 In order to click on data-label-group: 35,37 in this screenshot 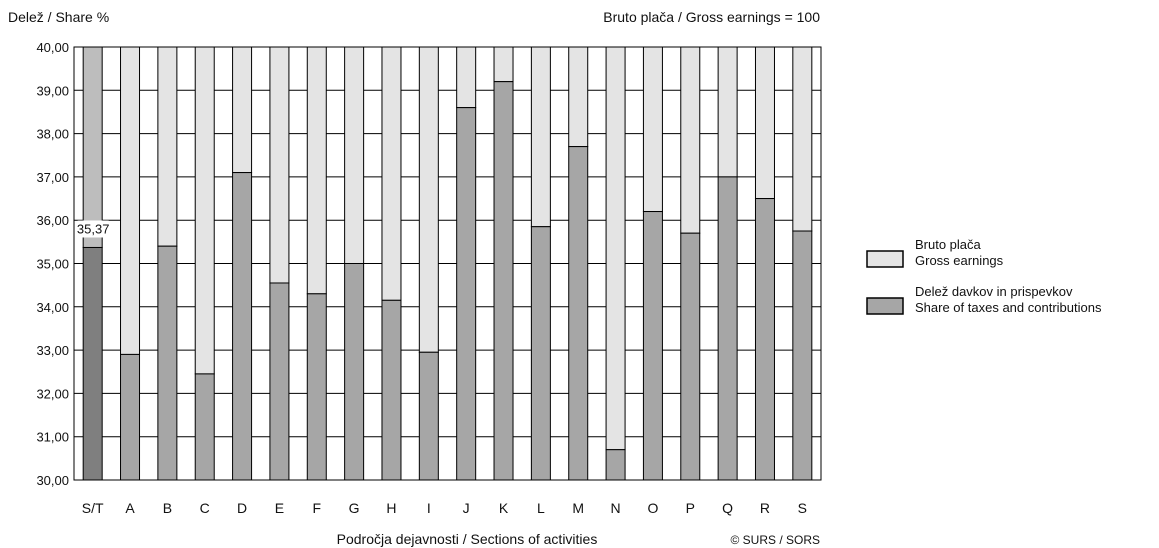, I will do `click(93, 229)`.